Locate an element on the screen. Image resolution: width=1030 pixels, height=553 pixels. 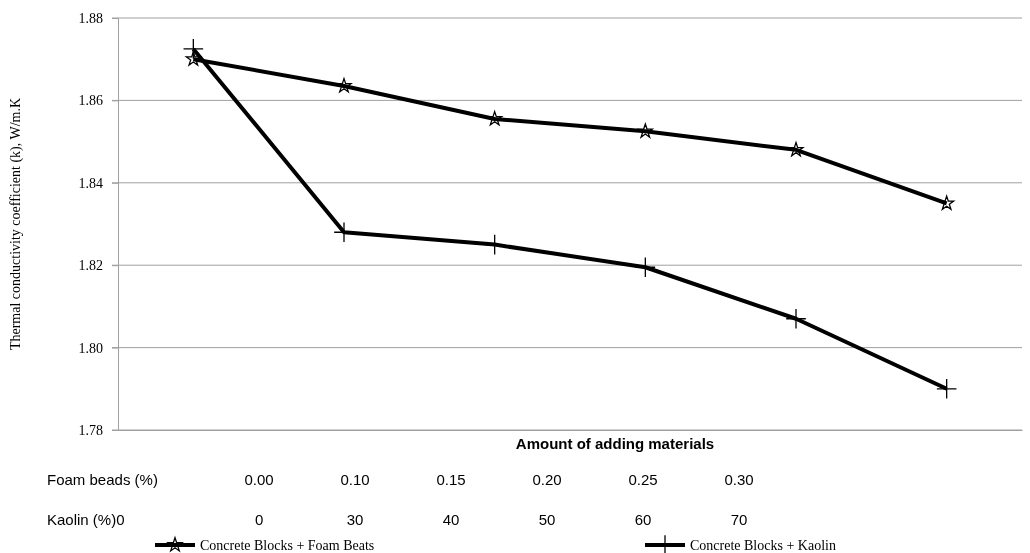
y-tick-label: 1.86 is located at coordinates (90, 101).